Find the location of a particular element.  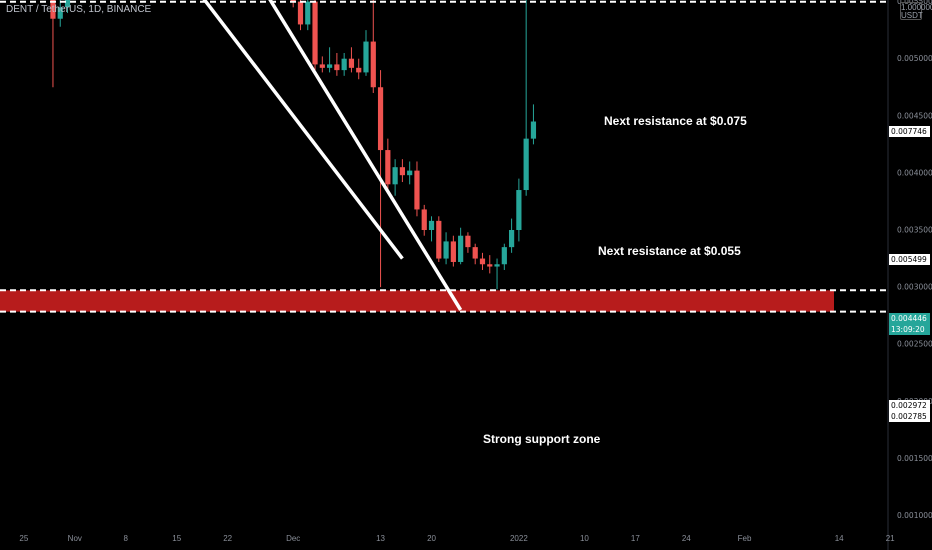

time-tick-label: 14 is located at coordinates (839, 538).